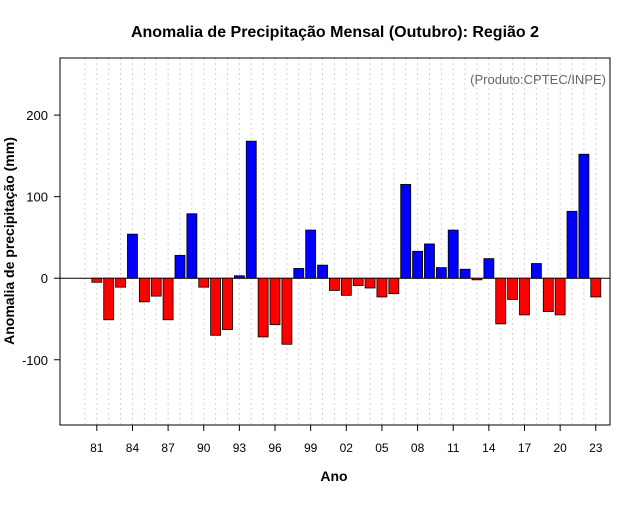 The image size is (640, 505). What do you see at coordinates (596, 448) in the screenshot?
I see `x-tick-label: 23` at bounding box center [596, 448].